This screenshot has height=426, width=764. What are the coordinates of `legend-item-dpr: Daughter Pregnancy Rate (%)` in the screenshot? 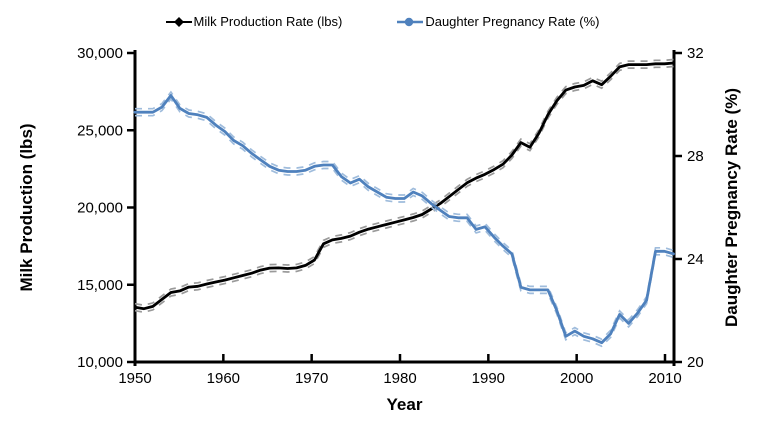 It's located at (497, 21).